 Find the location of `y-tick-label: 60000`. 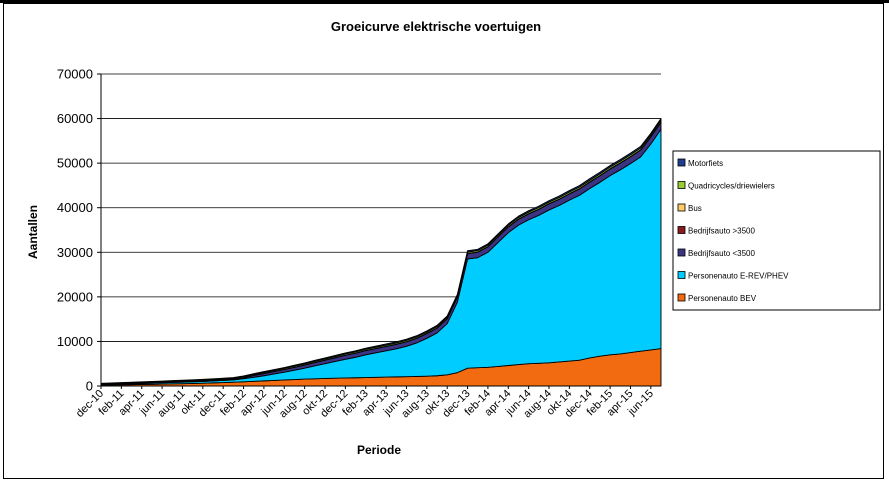

y-tick-label: 60000 is located at coordinates (75, 118).